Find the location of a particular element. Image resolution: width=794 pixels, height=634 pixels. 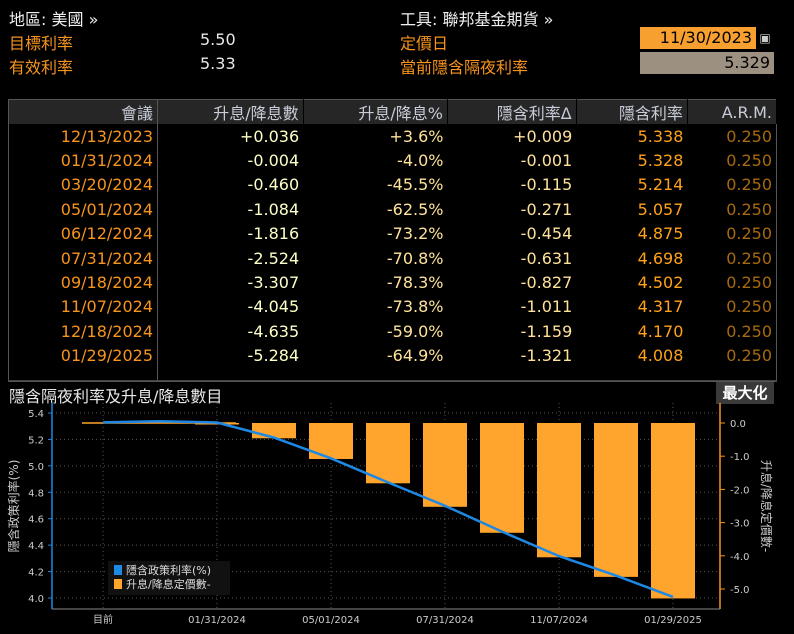

column-header: 升息/降息數 is located at coordinates (230, 111).